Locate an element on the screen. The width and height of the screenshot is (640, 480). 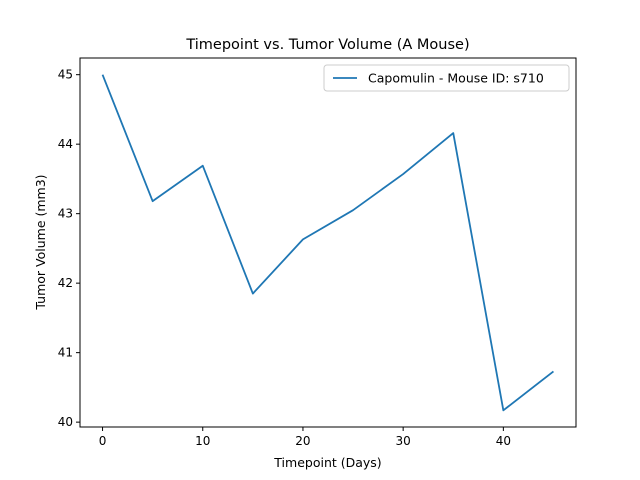
x-axis-label: Timepoint (Days) is located at coordinates (327, 462).